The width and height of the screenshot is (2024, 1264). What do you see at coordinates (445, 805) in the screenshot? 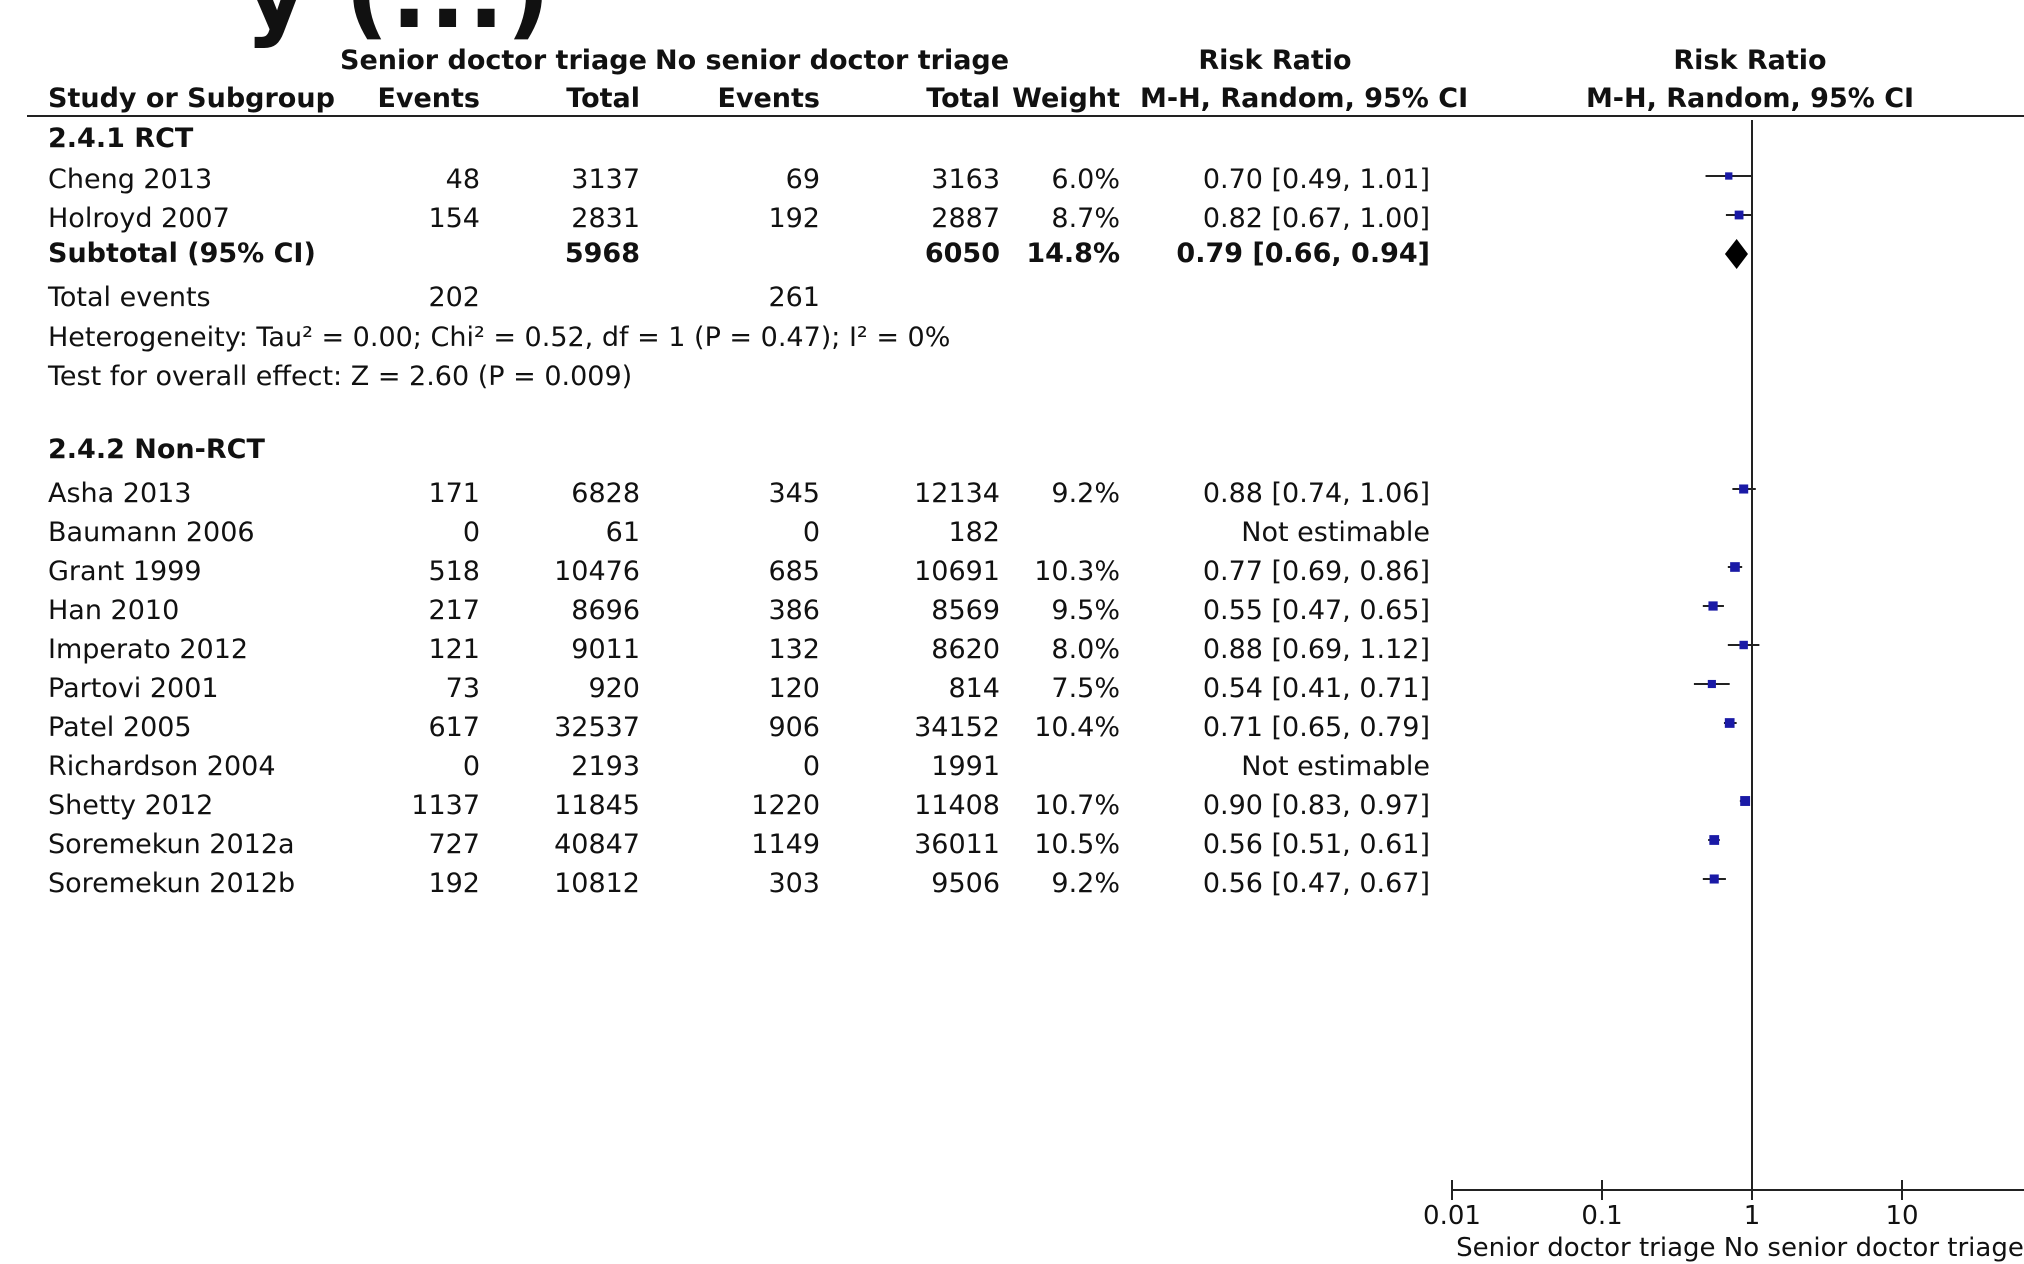
I see `events-senior: 1137` at bounding box center [445, 805].